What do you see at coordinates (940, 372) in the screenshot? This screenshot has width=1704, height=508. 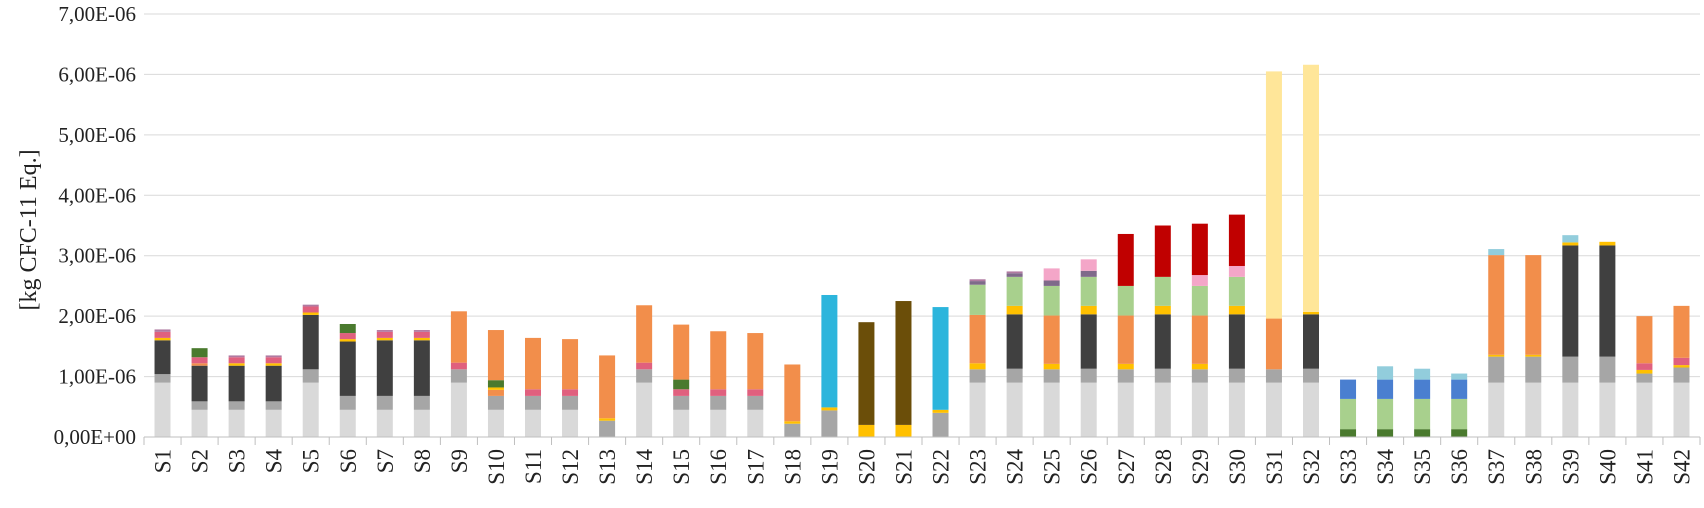 I see `bar-stack-s22` at bounding box center [940, 372].